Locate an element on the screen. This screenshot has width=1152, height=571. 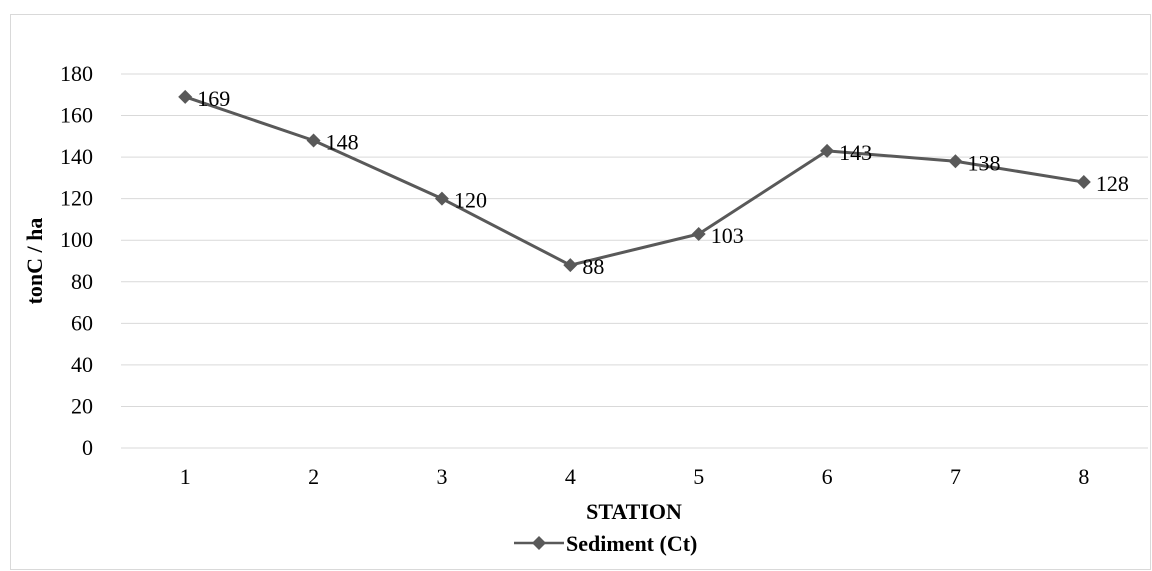
data-label: 103 is located at coordinates (727, 235).